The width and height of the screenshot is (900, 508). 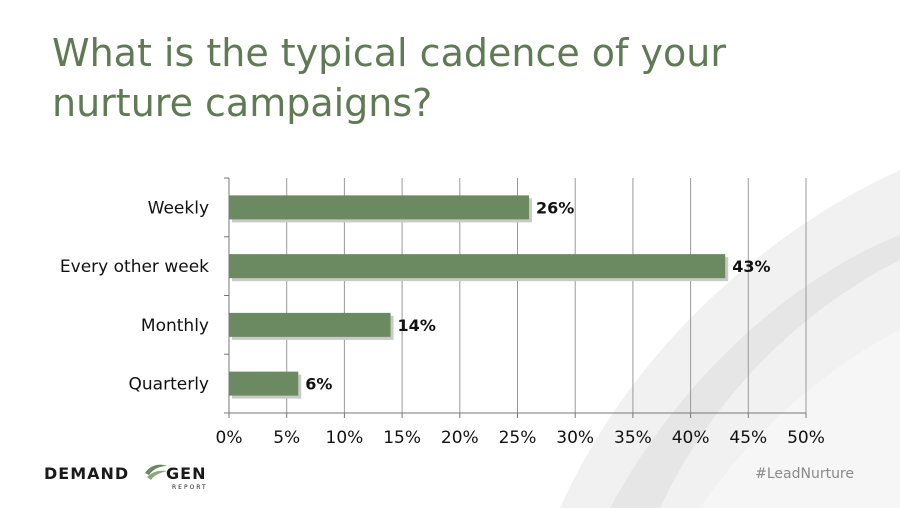 What do you see at coordinates (310, 324) in the screenshot?
I see `bar-monthly` at bounding box center [310, 324].